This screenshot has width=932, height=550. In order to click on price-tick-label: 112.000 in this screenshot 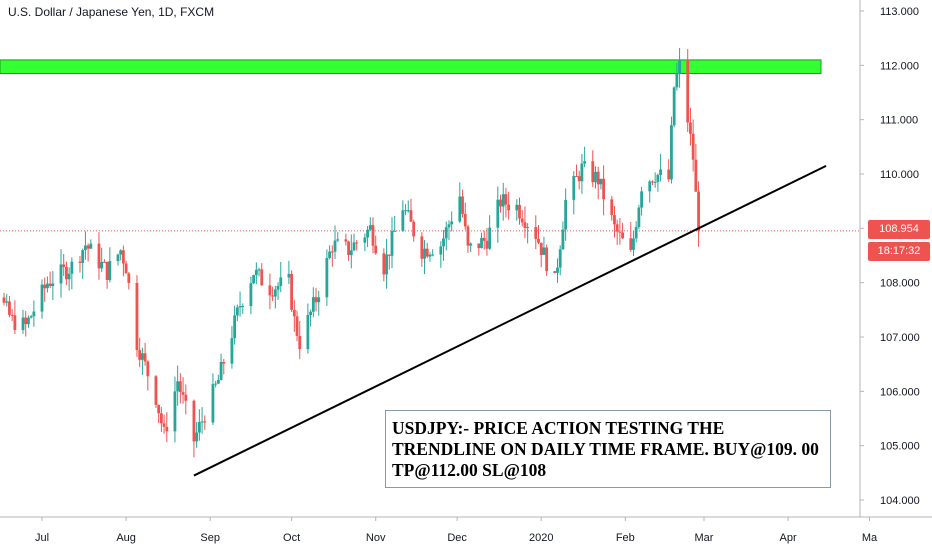, I will do `click(899, 66)`.